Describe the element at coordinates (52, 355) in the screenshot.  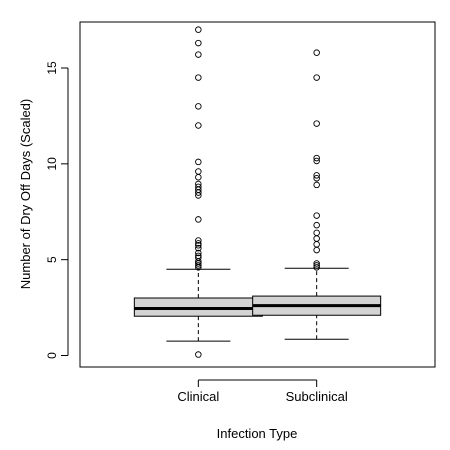
I see `y-tick-label: 0` at that location.